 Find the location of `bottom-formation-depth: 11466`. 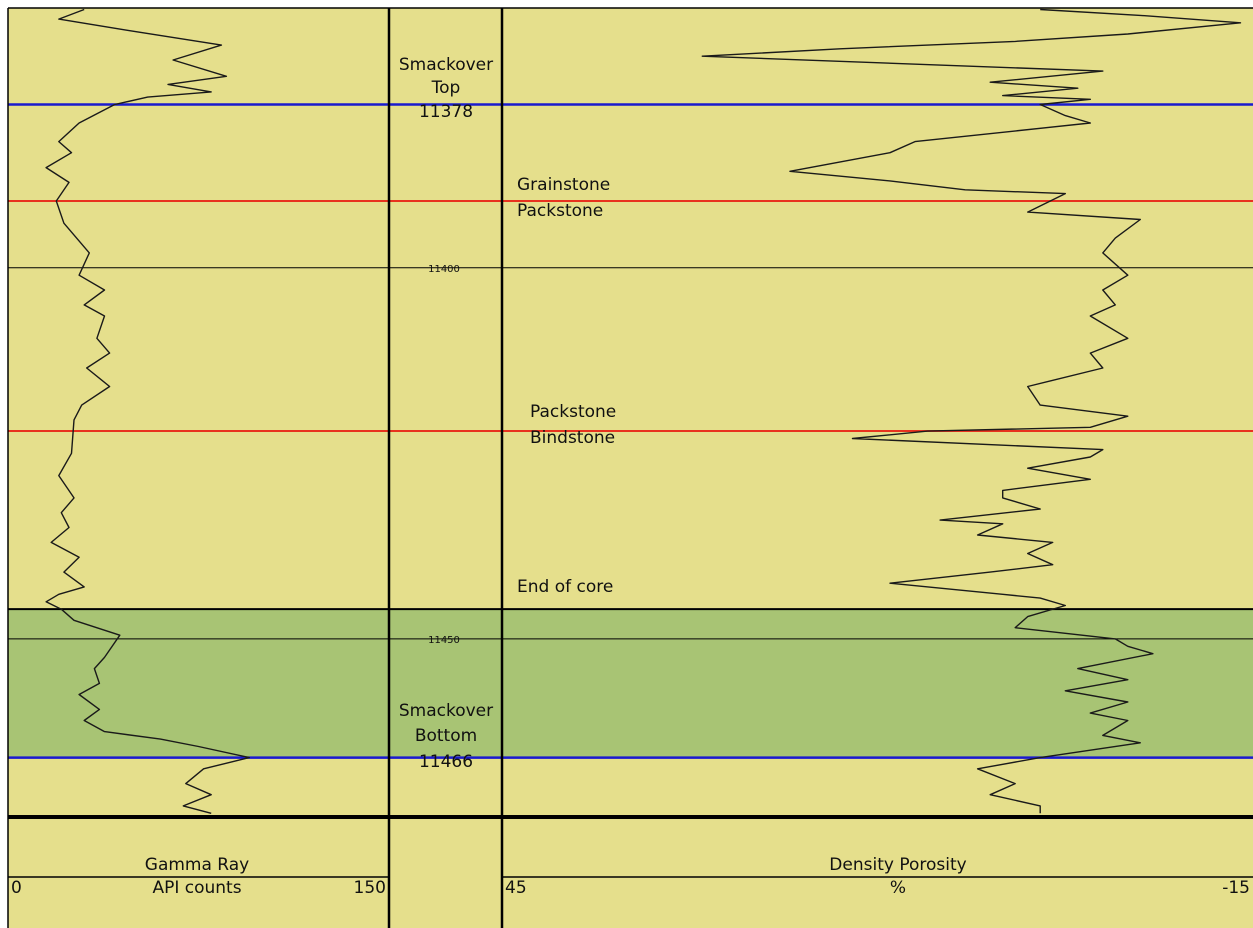

bottom-formation-depth: 11466 is located at coordinates (446, 762).